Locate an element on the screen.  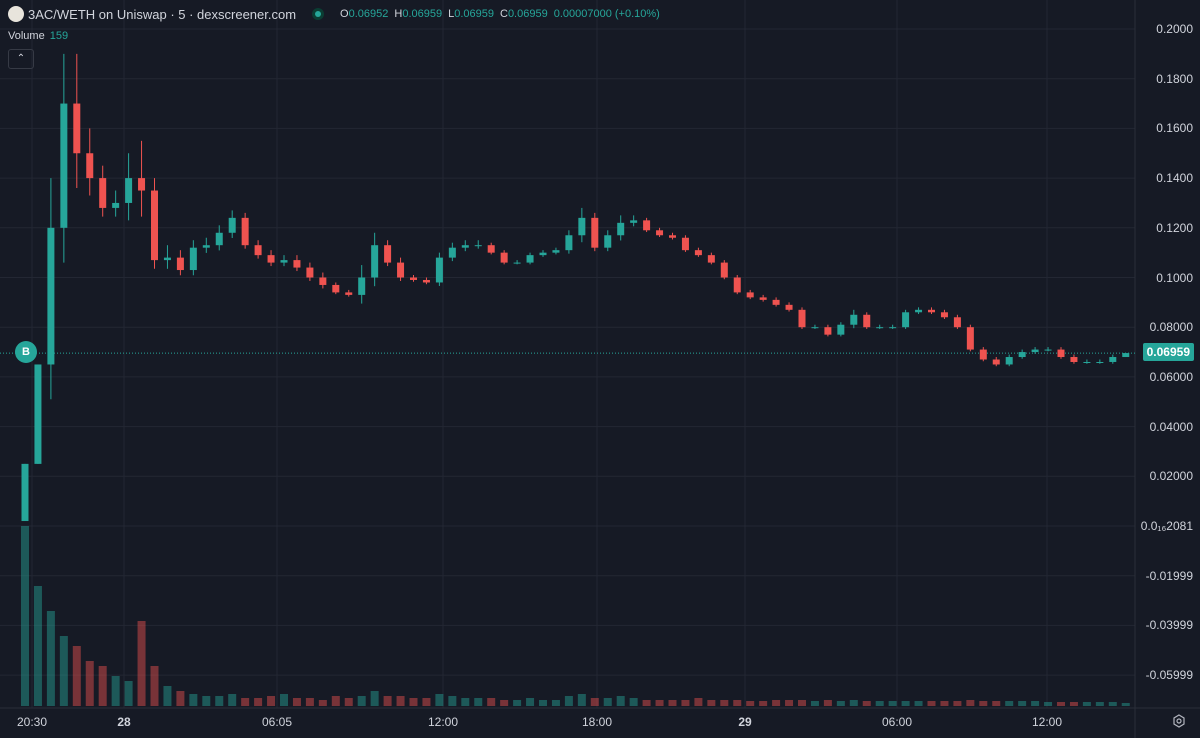
y-axis-tick: 0.1800 is located at coordinates (1174, 78).